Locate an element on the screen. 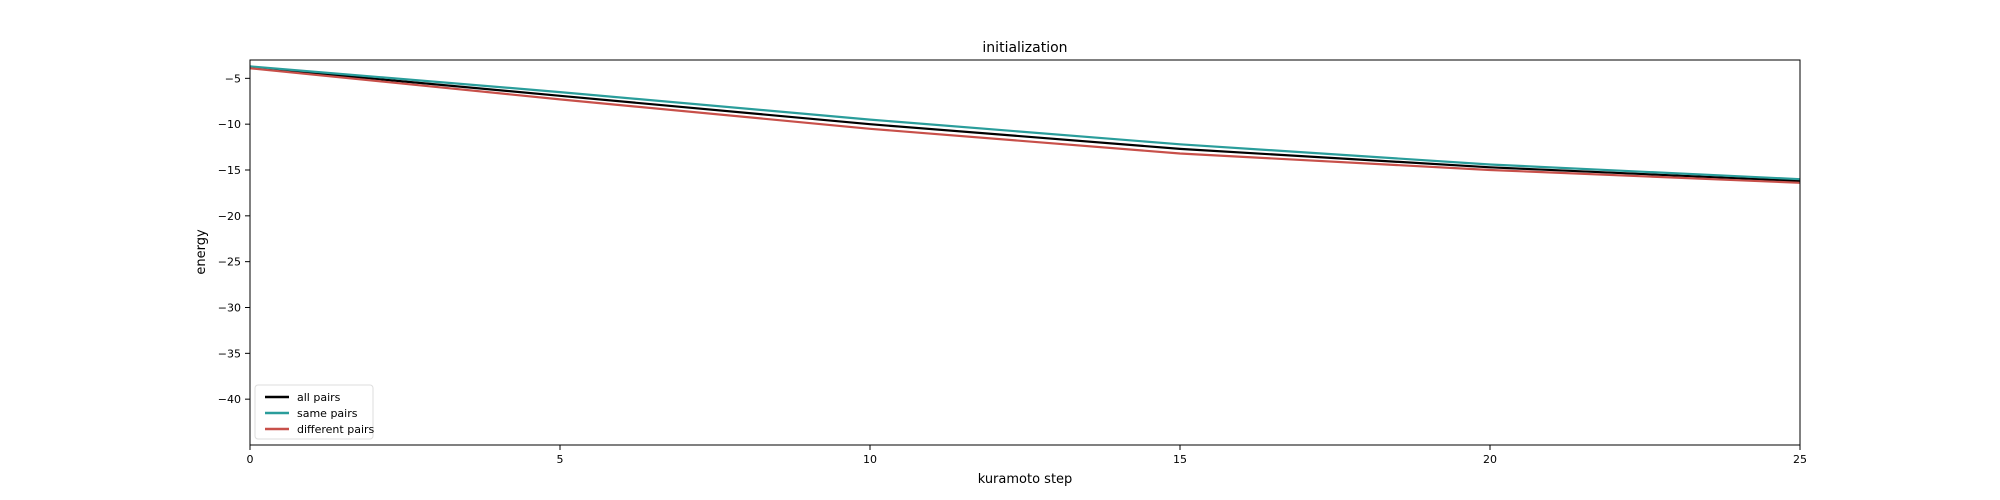 The height and width of the screenshot is (500, 2000). y-axis-label: energy is located at coordinates (201, 252).